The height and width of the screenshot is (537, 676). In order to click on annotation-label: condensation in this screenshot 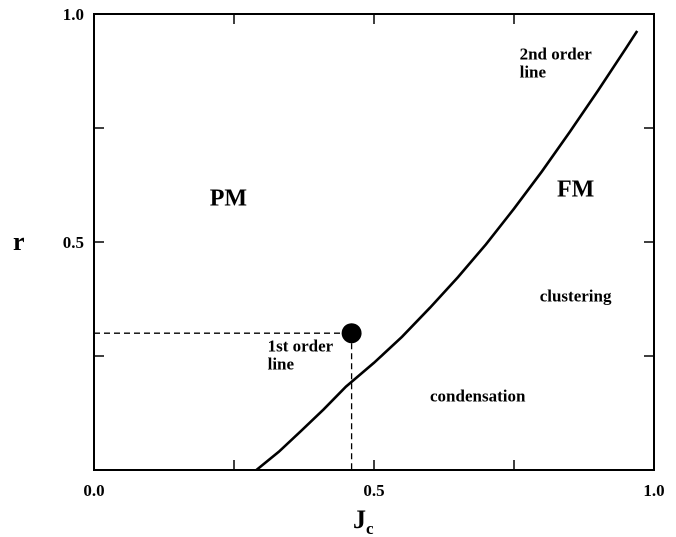, I will do `click(478, 396)`.